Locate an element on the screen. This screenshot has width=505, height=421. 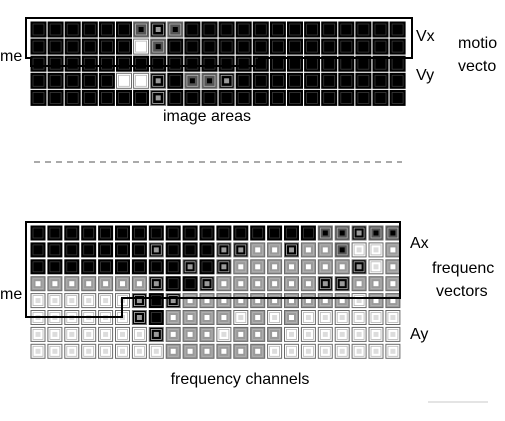
label-motion-1: motio is located at coordinates (477, 43).